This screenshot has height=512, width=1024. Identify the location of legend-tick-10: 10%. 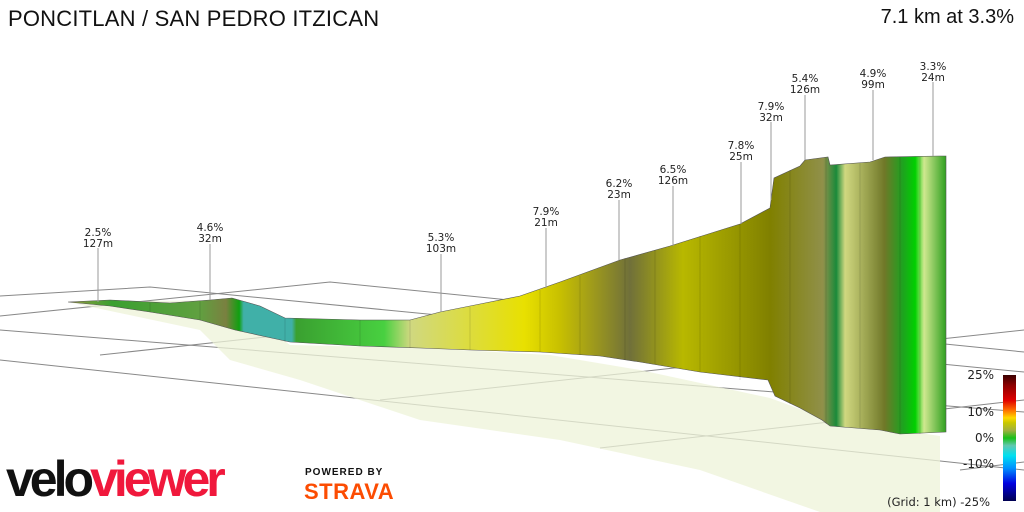
(980, 412).